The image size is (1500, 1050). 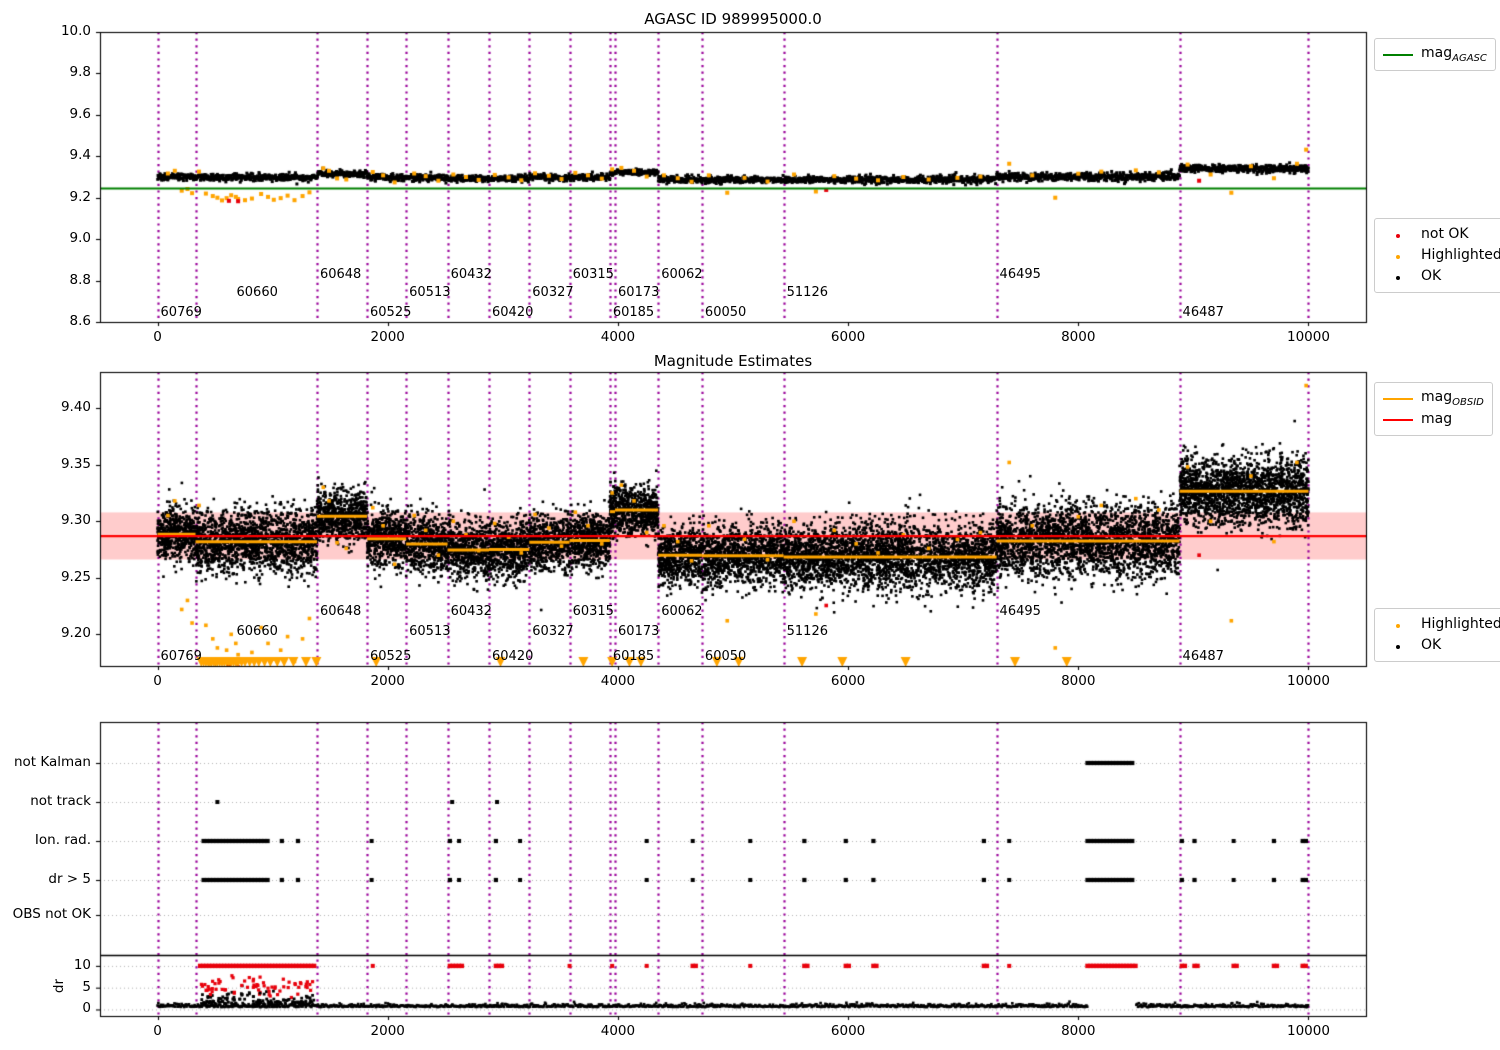 I want to click on legend-entry-label: magOBSID, so click(x=1452, y=398).